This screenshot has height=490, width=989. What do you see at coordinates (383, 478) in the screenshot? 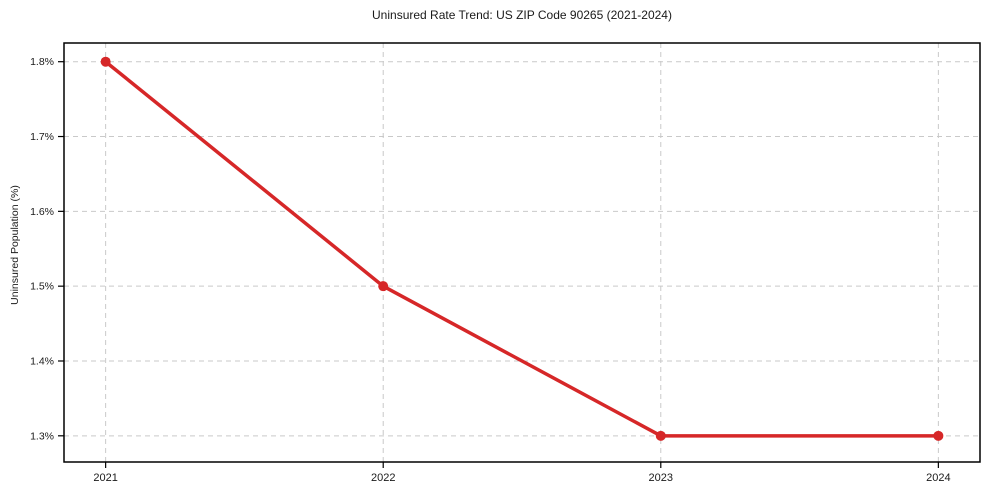
I see `x-tick-label: 2022` at bounding box center [383, 478].